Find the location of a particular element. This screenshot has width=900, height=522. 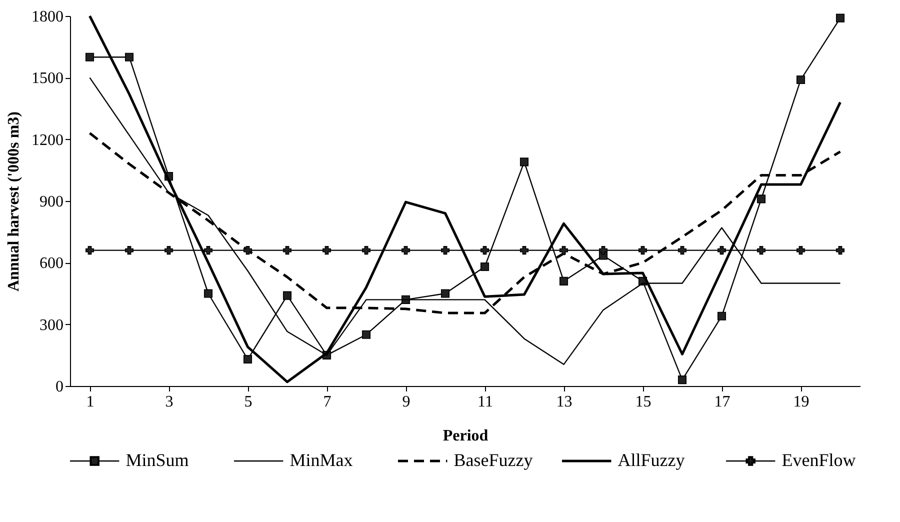

x-tick-label: 13 is located at coordinates (564, 402).